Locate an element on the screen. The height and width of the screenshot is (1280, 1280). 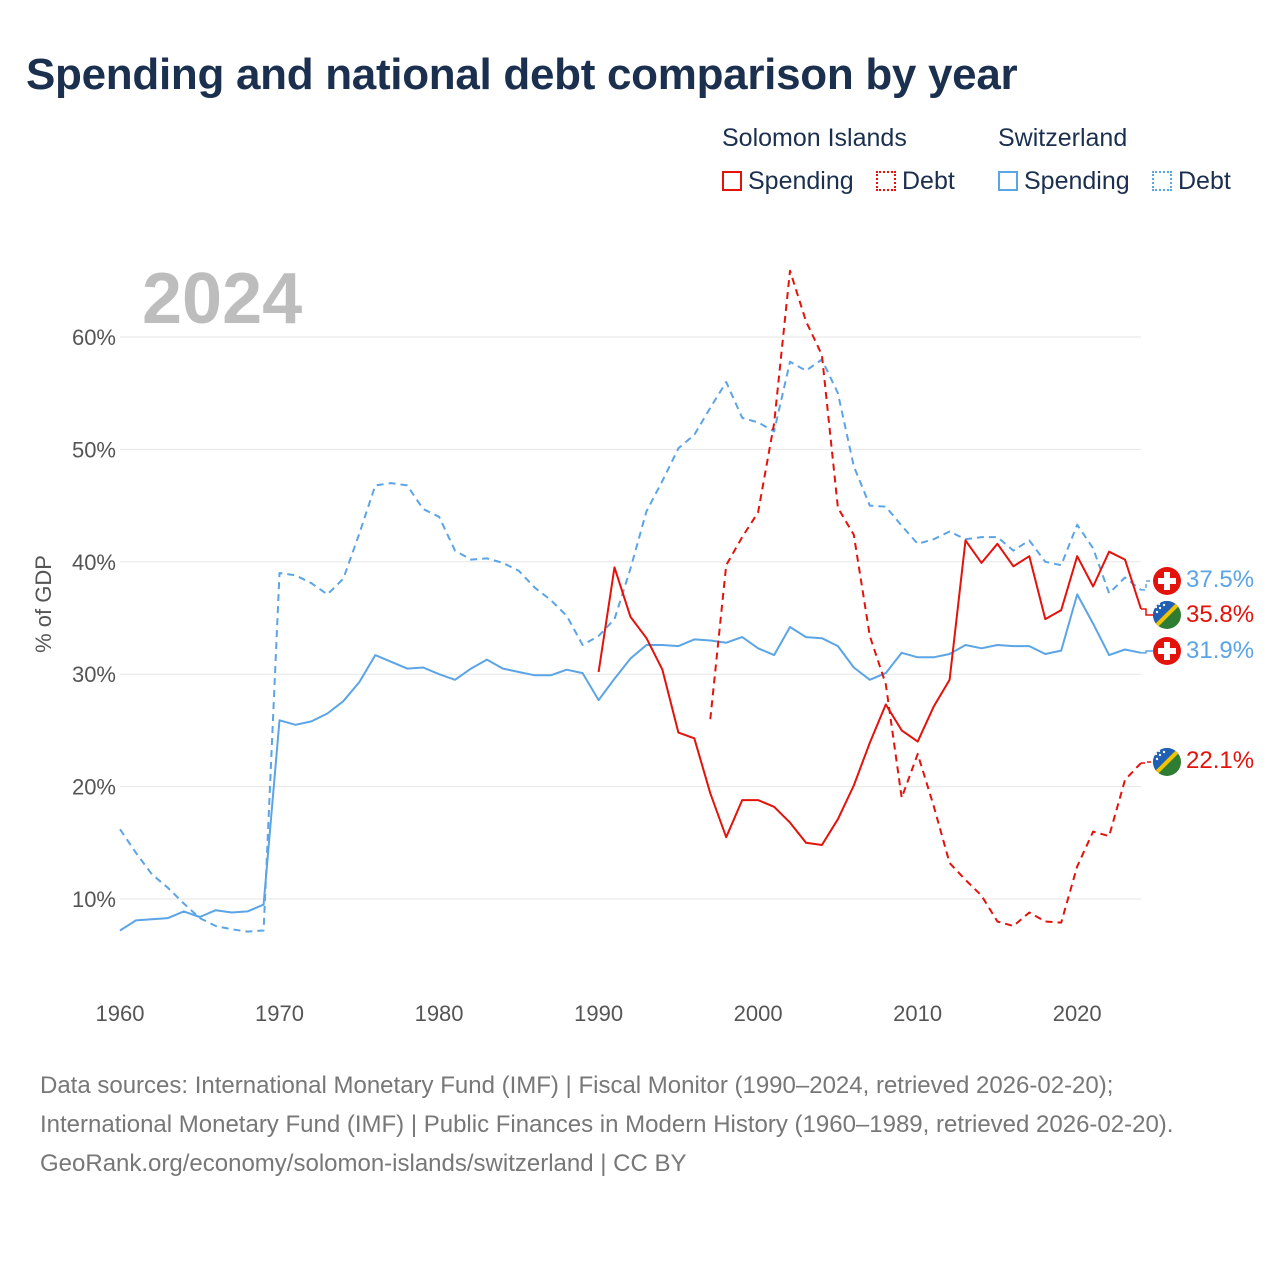
end-label-switzerland-spending: 31.9% is located at coordinates (1220, 650).